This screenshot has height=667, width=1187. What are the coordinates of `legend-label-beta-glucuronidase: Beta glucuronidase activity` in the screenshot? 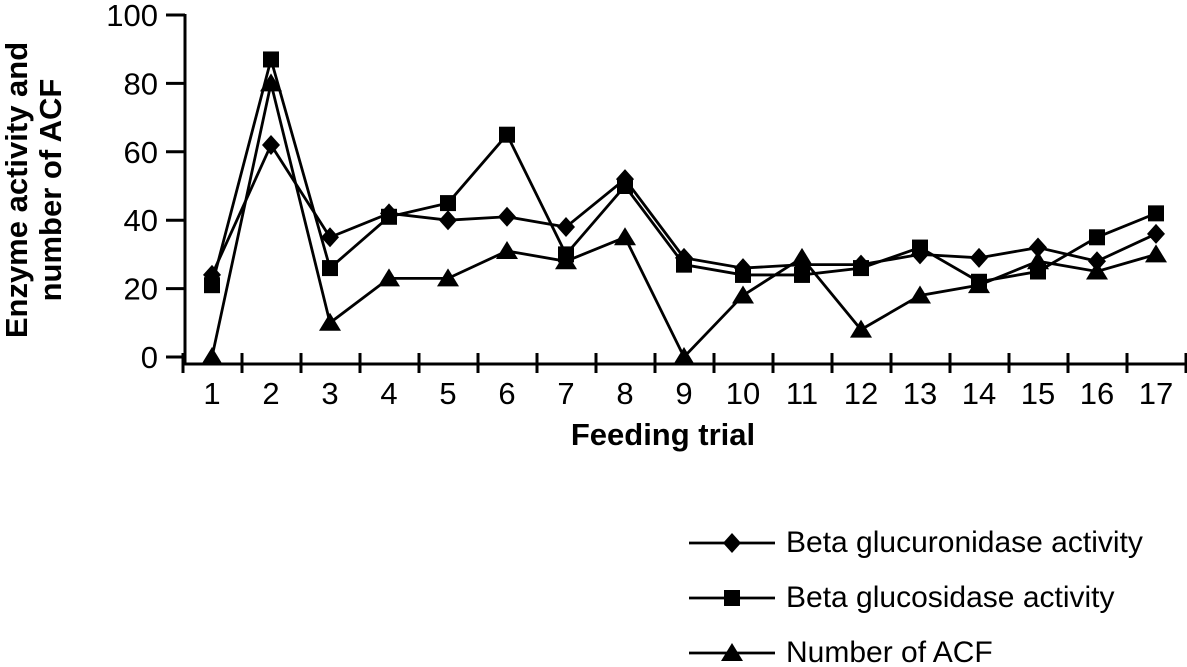 It's located at (964, 542).